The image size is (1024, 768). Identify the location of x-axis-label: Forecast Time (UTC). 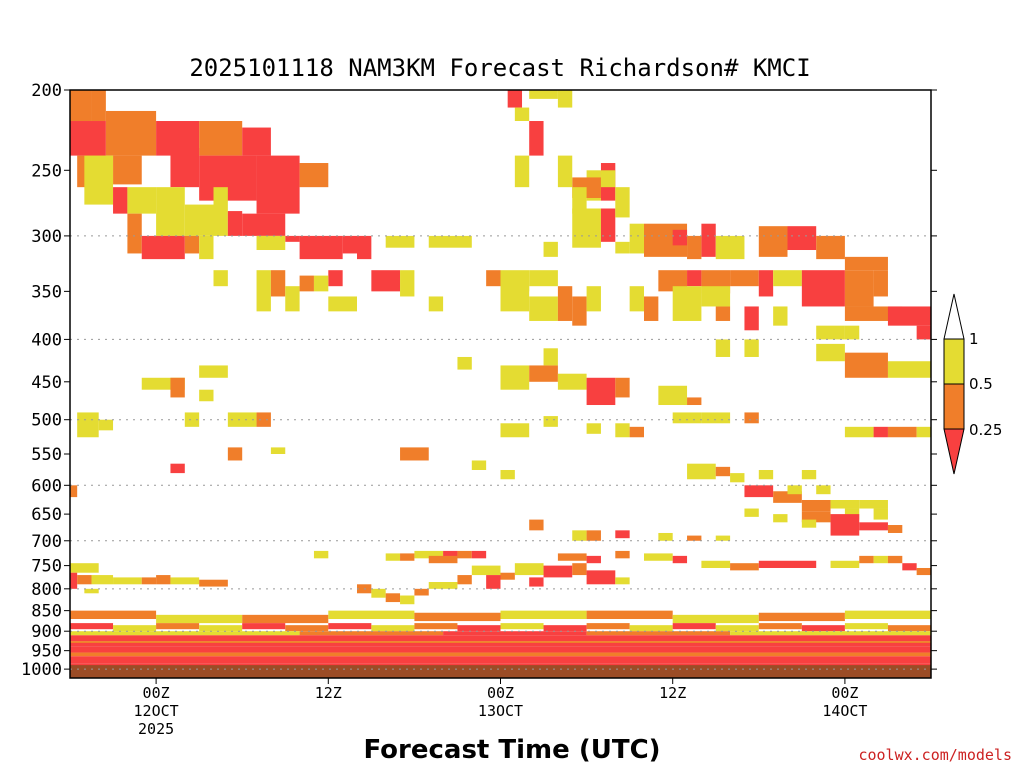
(511, 750).